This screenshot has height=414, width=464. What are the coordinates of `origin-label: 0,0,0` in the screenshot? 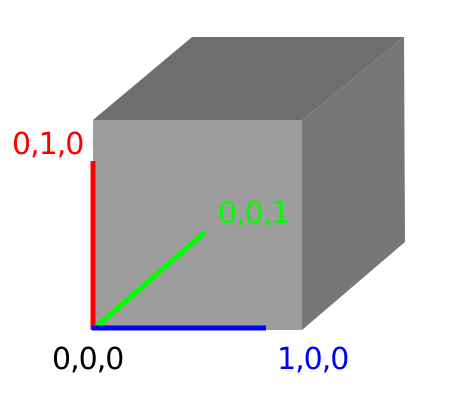 It's located at (87, 359).